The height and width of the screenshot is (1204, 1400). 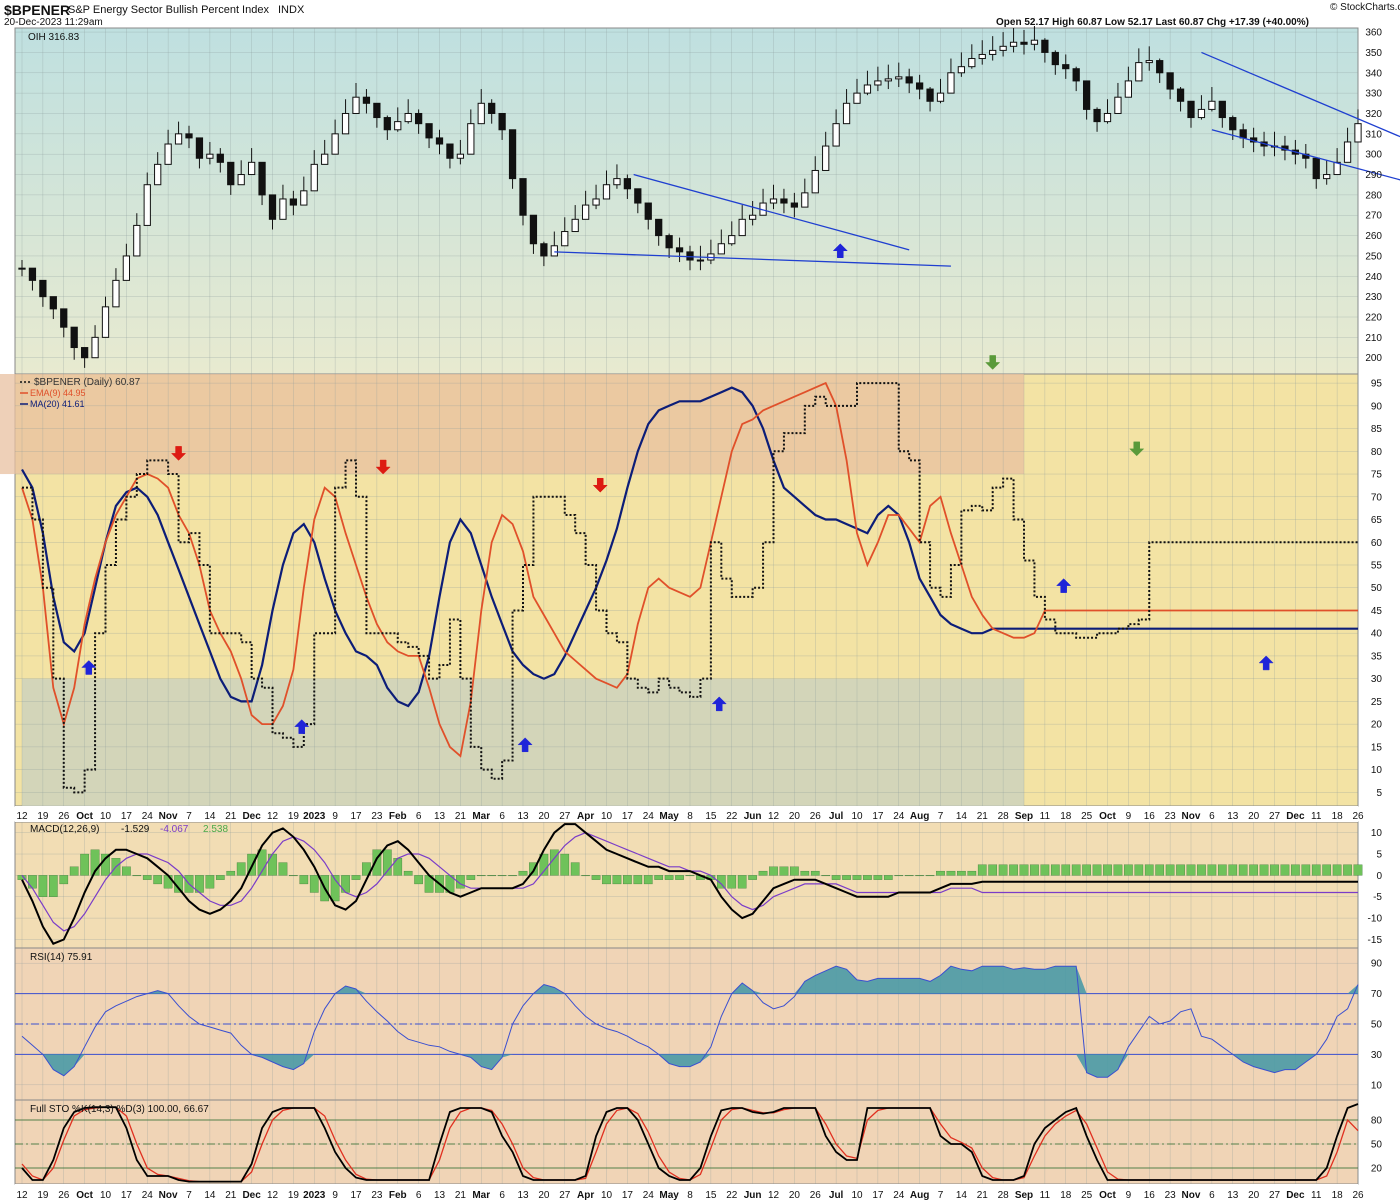 I want to click on y-tick-label: 95, so click(x=1377, y=384).